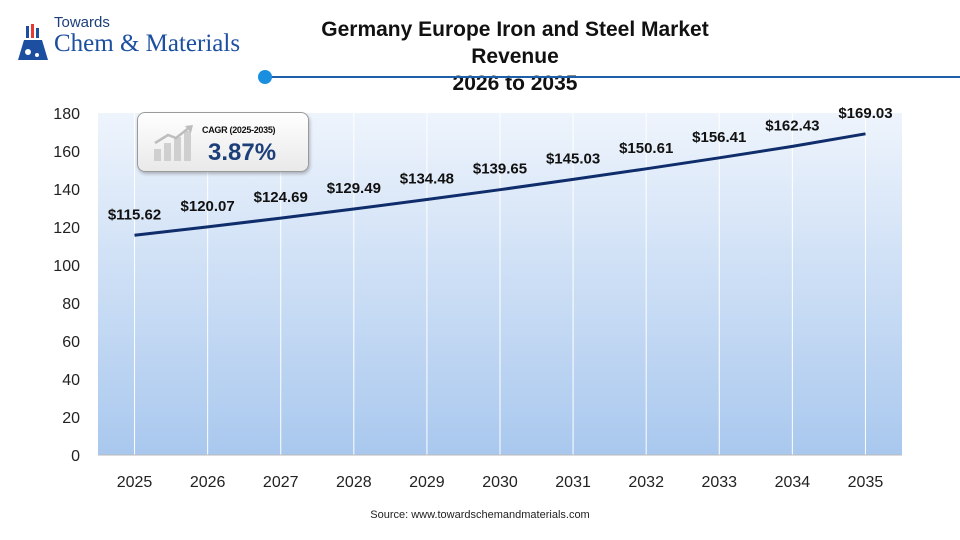 The image size is (960, 540). I want to click on y-tick-label: 0, so click(75, 456).